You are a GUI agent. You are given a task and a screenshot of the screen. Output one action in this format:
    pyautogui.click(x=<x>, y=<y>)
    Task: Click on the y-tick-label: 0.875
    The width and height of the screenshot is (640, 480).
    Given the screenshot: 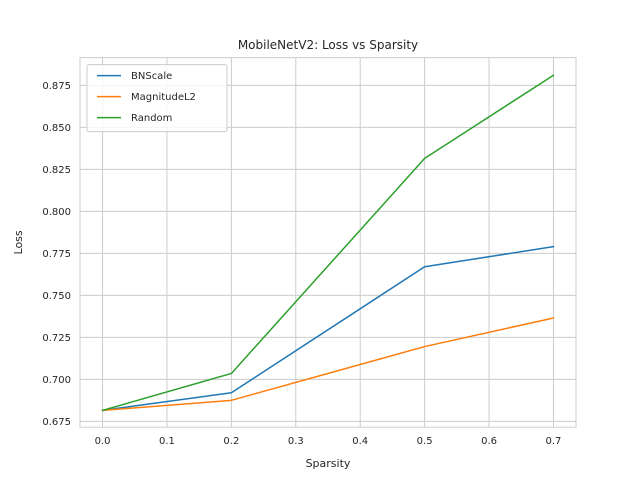 What is the action you would take?
    pyautogui.click(x=56, y=86)
    